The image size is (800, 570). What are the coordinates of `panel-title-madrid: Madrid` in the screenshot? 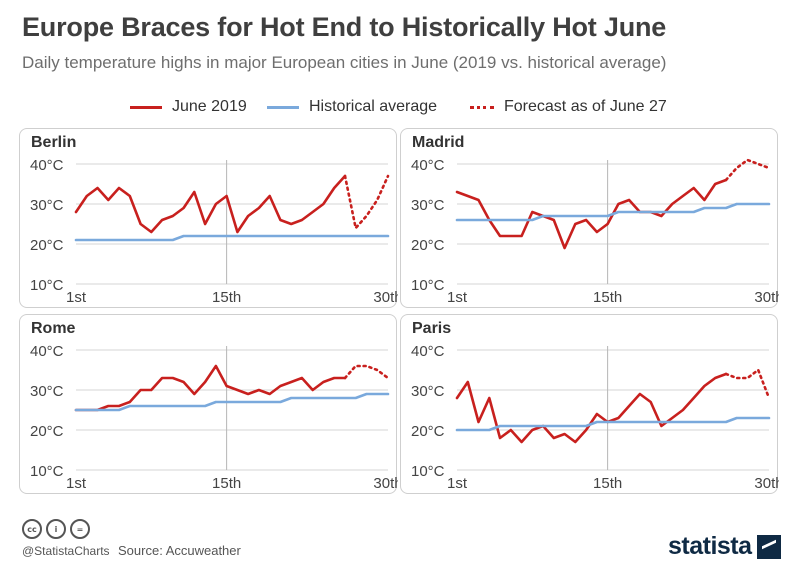 It's located at (438, 142).